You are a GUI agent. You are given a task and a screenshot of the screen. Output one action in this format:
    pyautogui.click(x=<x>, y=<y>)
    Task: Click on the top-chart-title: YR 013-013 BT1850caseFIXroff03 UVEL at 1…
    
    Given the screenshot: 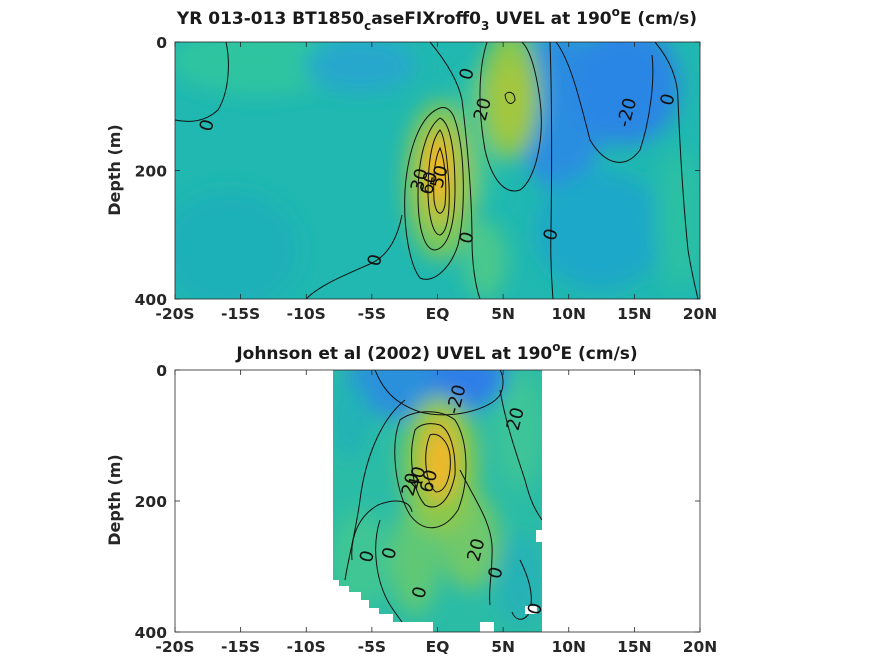 What is the action you would take?
    pyautogui.click(x=436, y=19)
    